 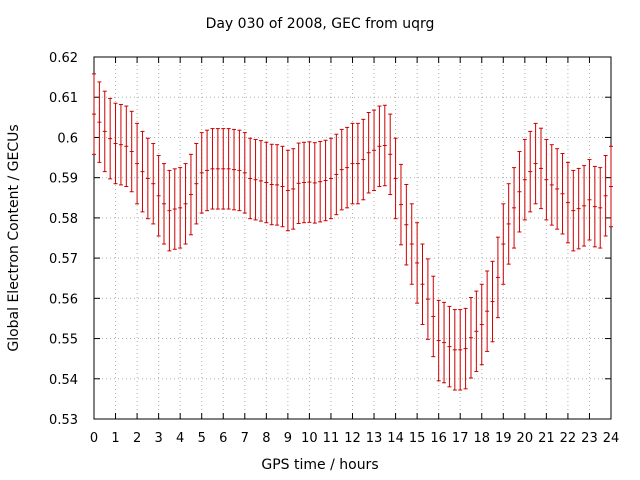 I want to click on x-tick-label: 14, so click(x=395, y=438).